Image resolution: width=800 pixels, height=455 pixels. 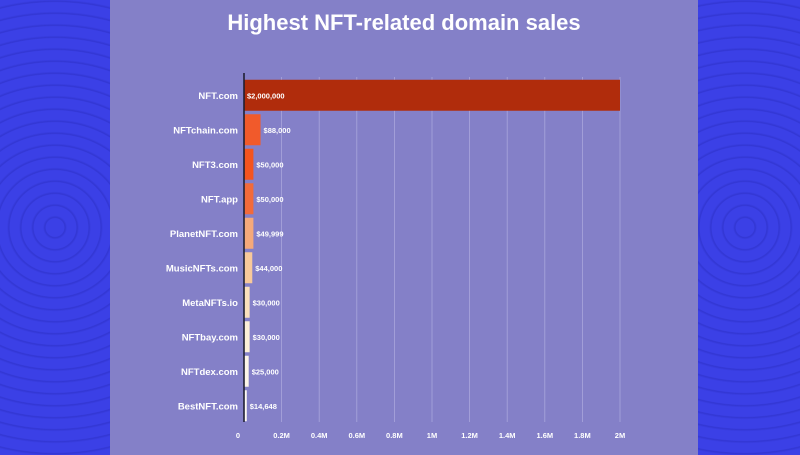 What do you see at coordinates (356, 435) in the screenshot?
I see `x-tick-label: 0.6M` at bounding box center [356, 435].